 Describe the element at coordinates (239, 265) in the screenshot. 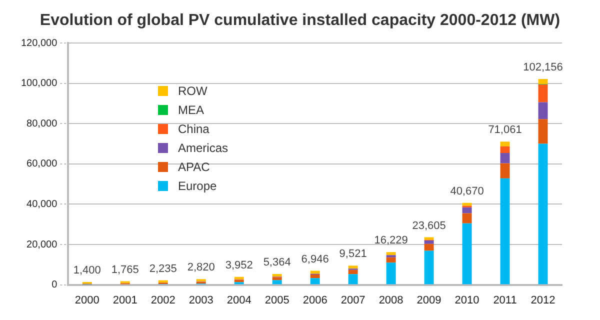

I see `total-label: 3,952` at that location.